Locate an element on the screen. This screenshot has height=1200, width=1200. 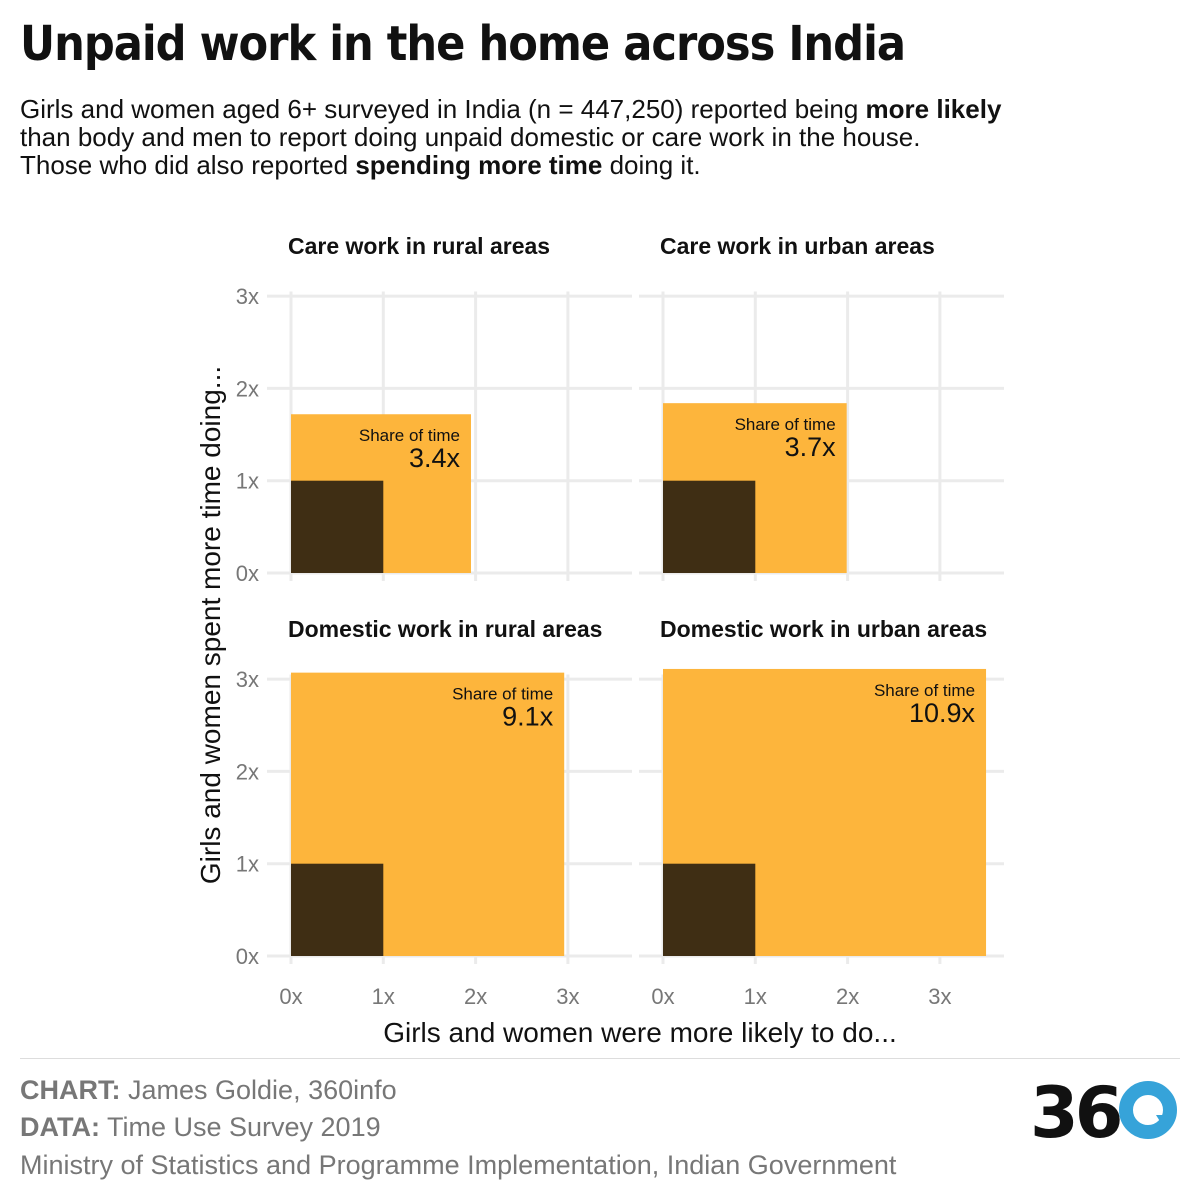
footer-data-label: DATA: is located at coordinates (60, 1127).